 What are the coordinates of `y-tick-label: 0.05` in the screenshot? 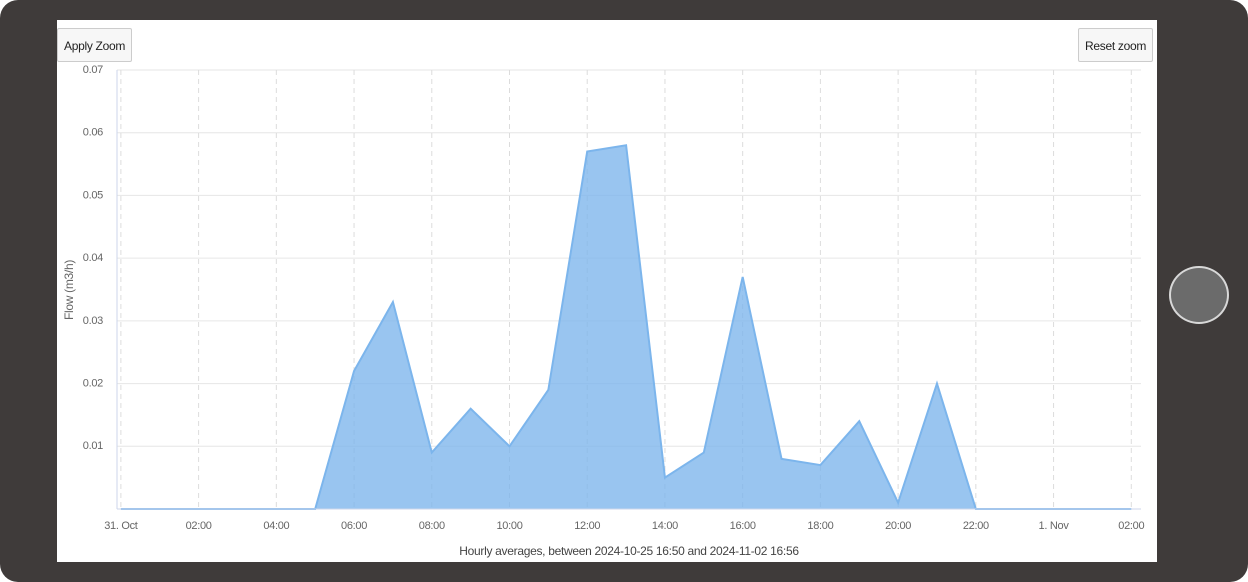 It's located at (93, 195).